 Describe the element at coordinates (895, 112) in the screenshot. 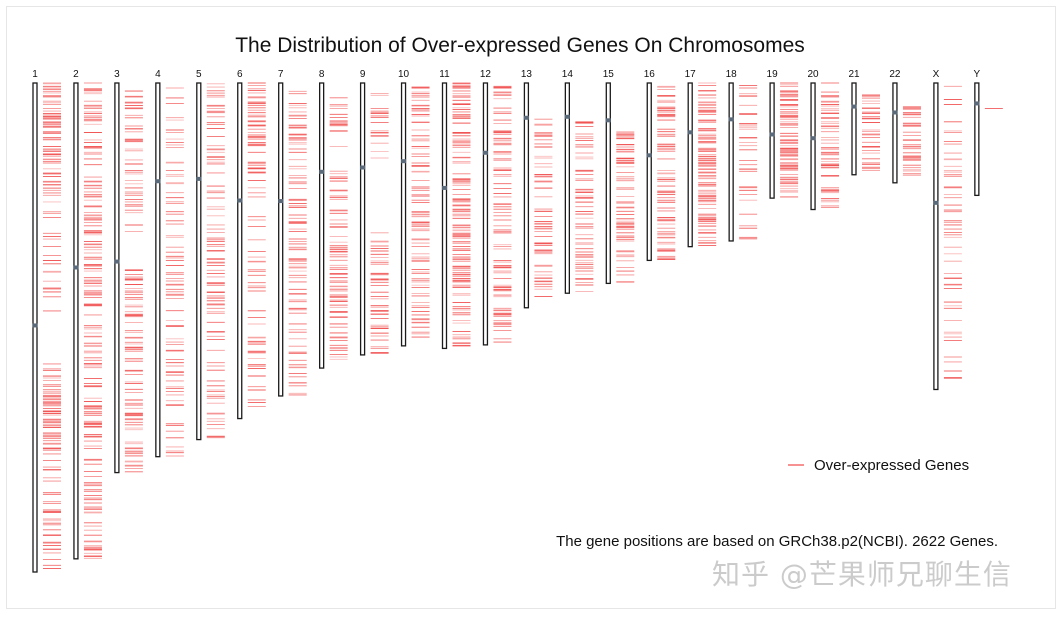

I see `chromosome-22-centromere` at that location.